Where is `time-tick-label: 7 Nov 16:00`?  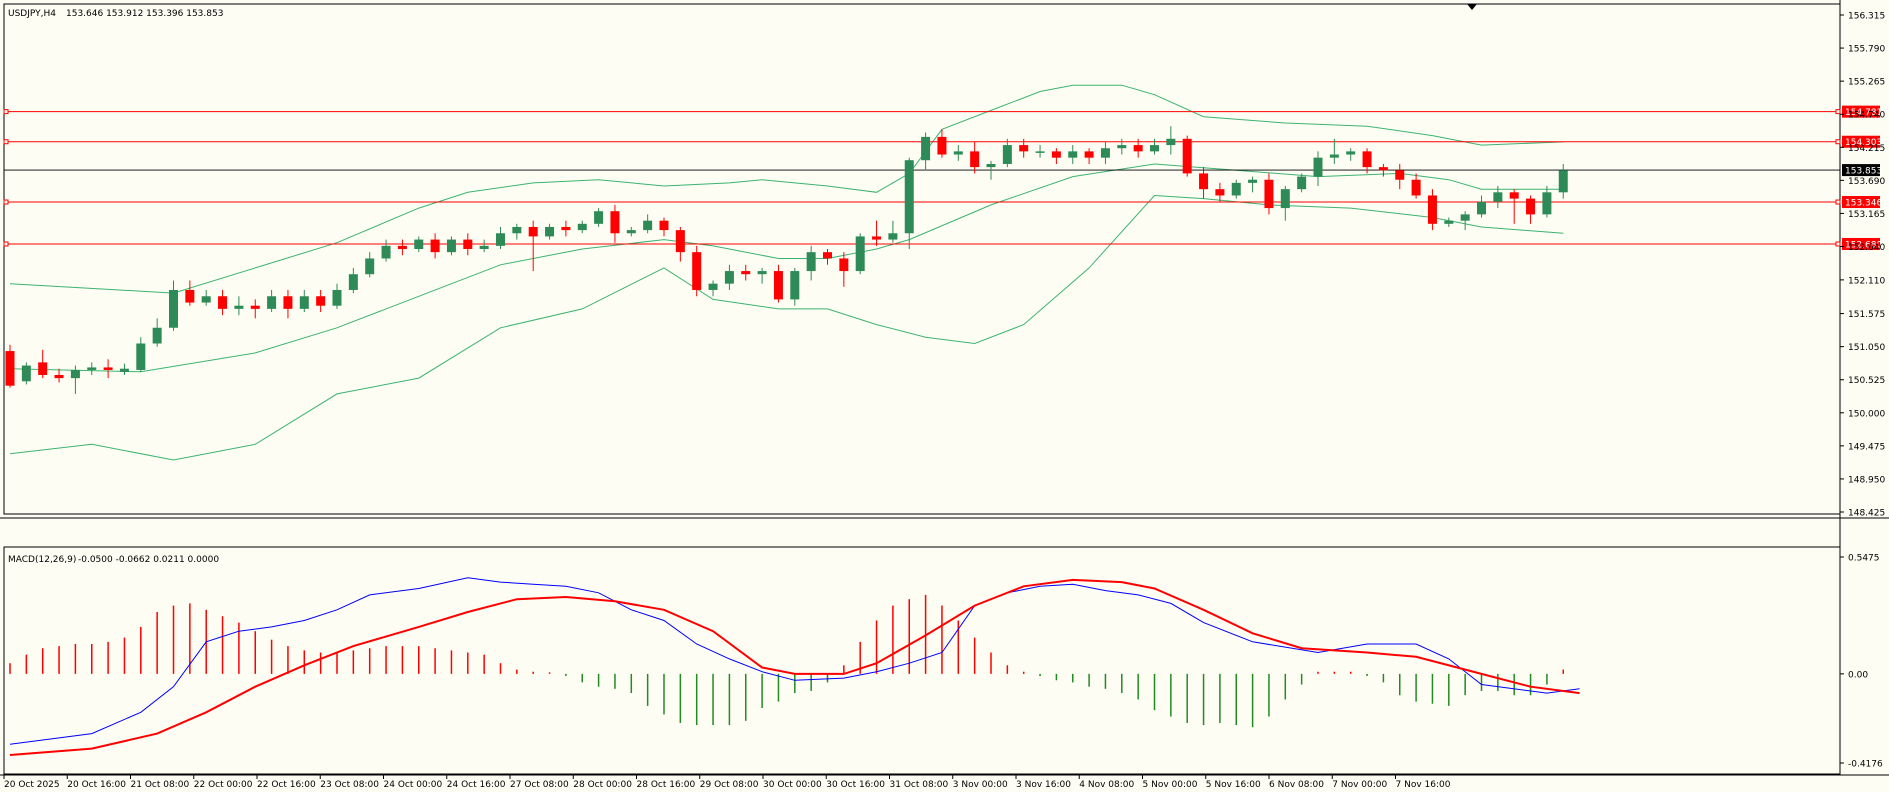
time-tick-label: 7 Nov 16:00 is located at coordinates (1423, 785).